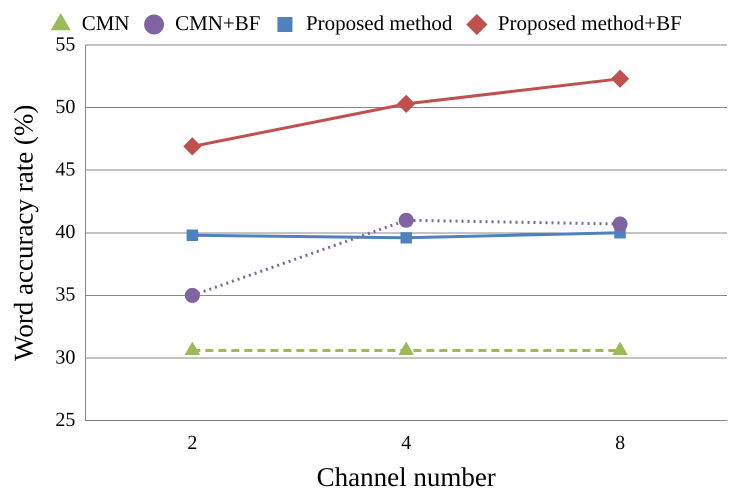 This screenshot has height=499, width=747. I want to click on y-tick-label: 45, so click(65, 169).